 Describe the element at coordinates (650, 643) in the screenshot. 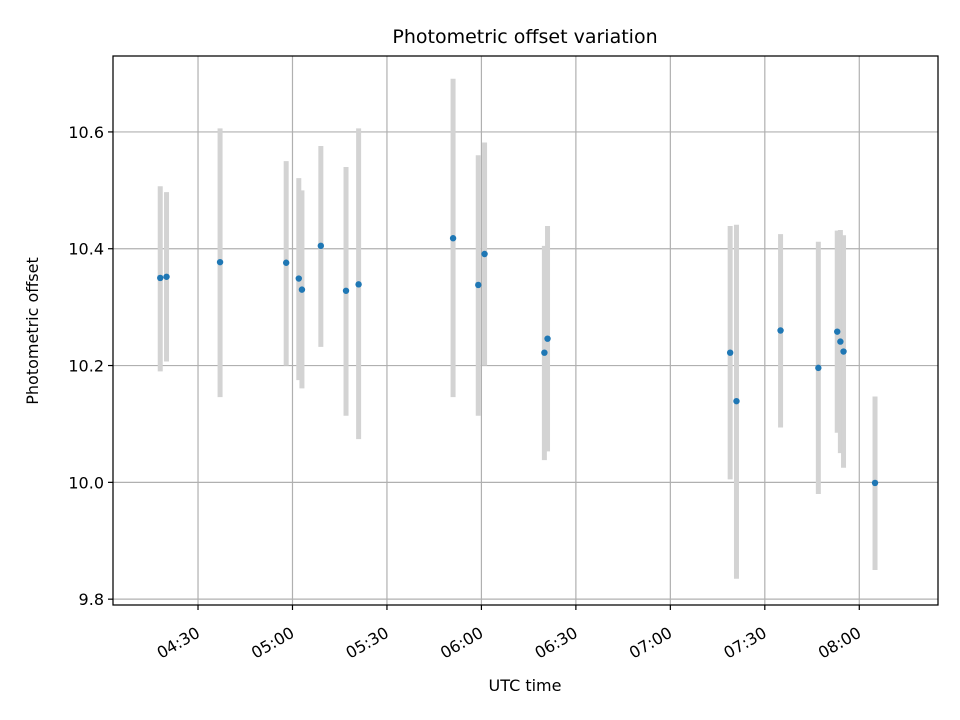

I see `x-tick-label: 07:00` at that location.